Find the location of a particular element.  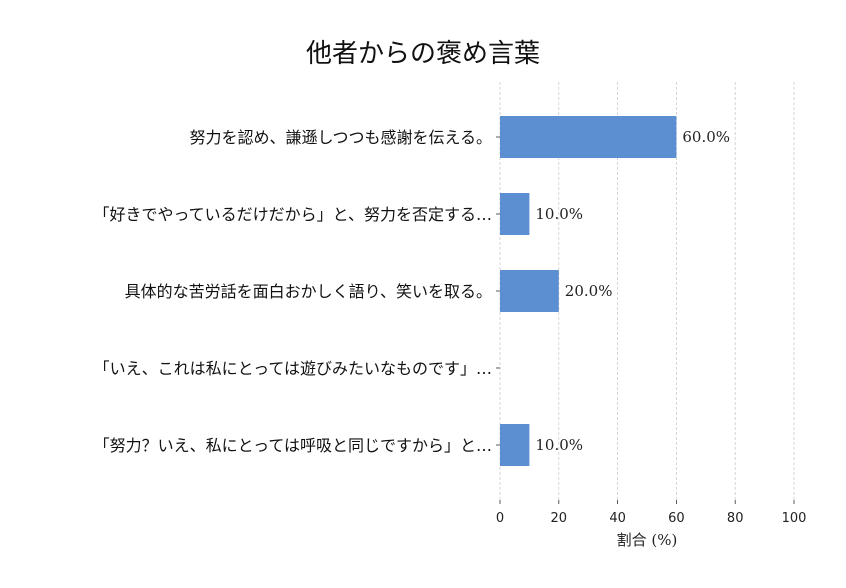

x-axis-label: 割合 (%) is located at coordinates (647, 540).